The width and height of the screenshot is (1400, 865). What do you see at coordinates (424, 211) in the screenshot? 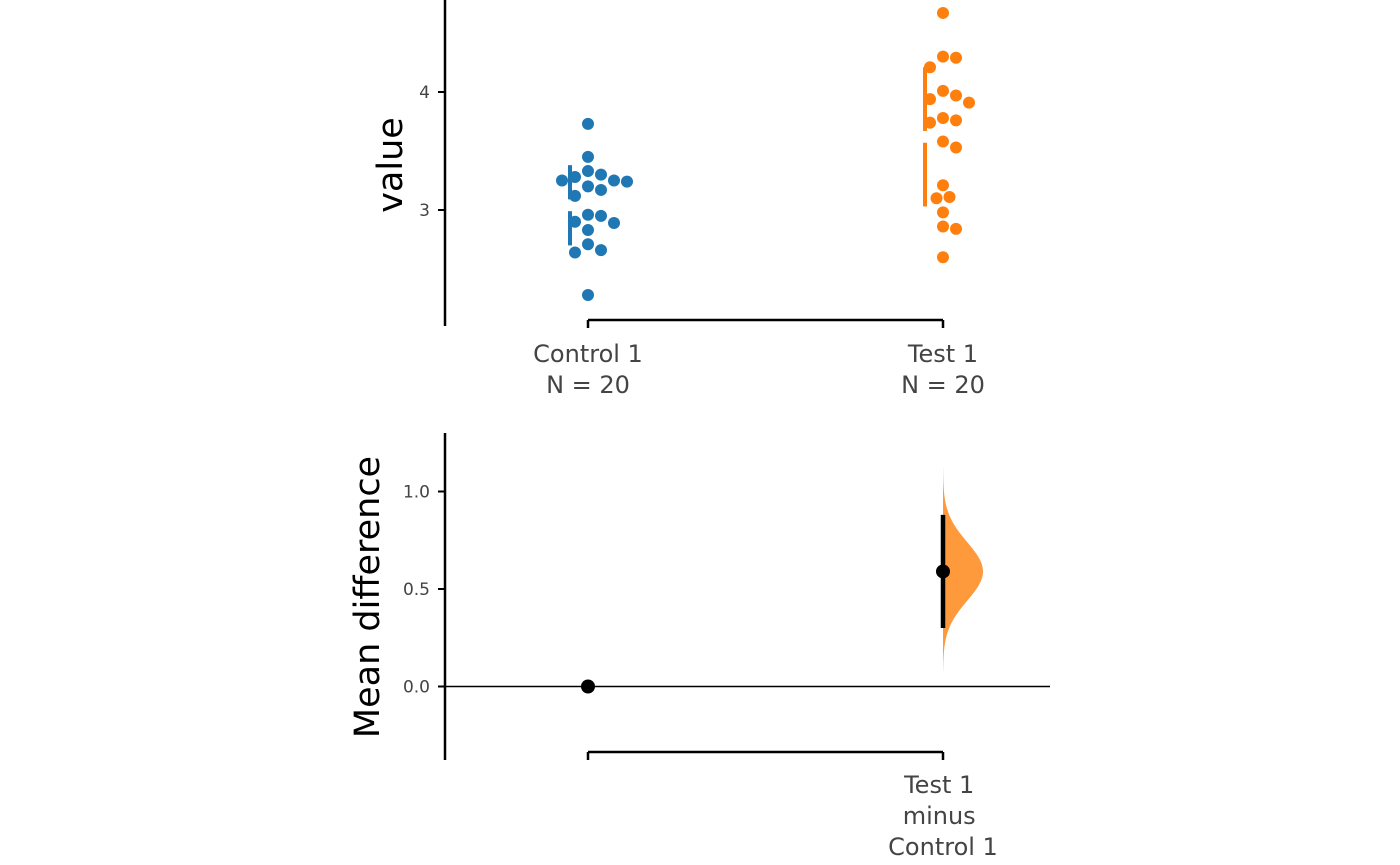
I see `top-y-tick-label-3: 3` at bounding box center [424, 211].